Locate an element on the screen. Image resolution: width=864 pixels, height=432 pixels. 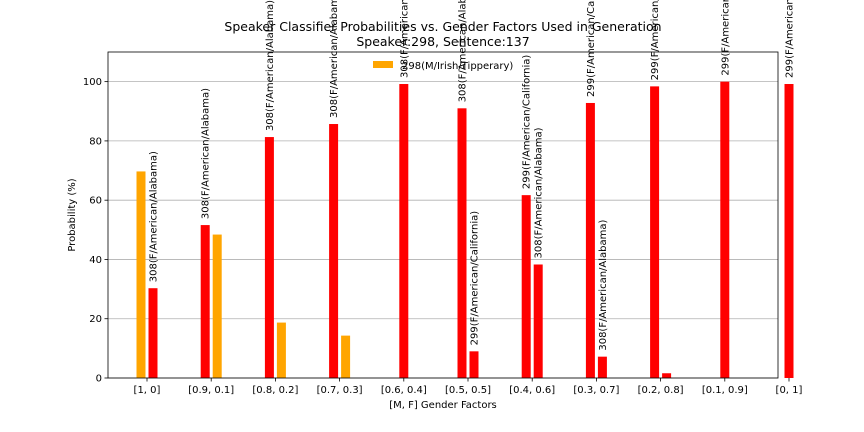
legend-swatch is located at coordinates (383, 64).